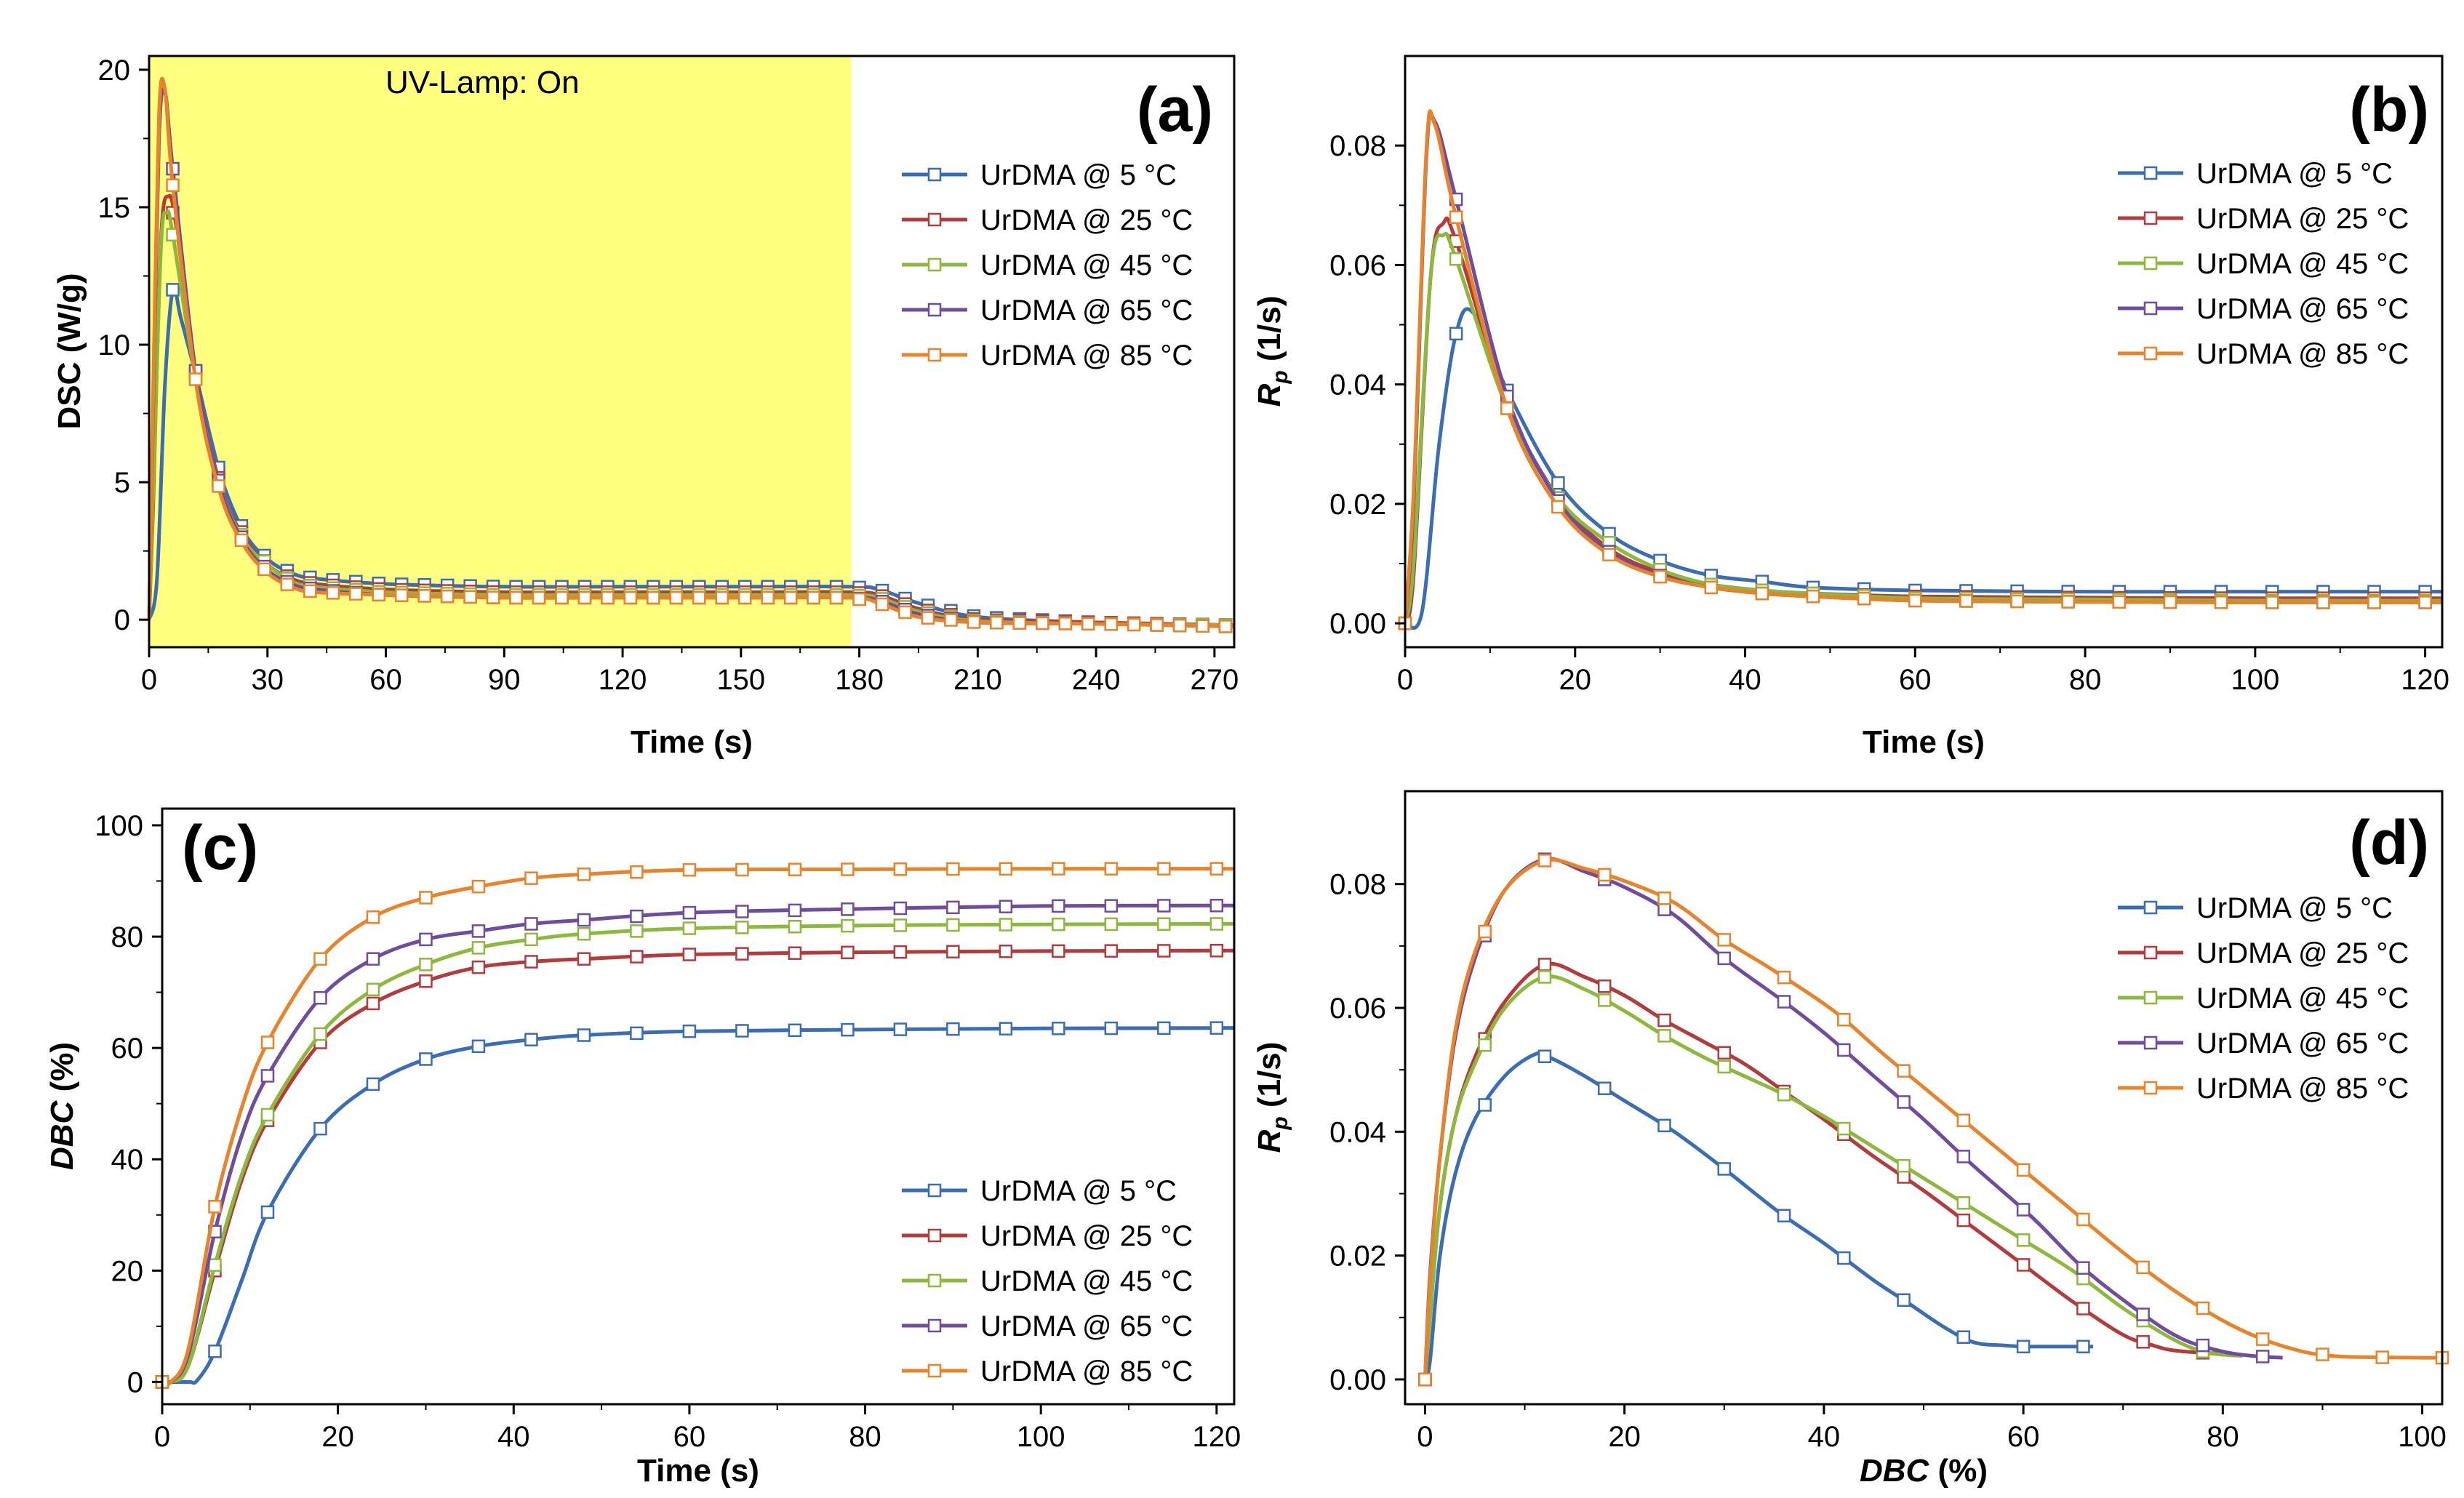  I want to click on x-tick-label-b-4: 80, so click(2085, 680).